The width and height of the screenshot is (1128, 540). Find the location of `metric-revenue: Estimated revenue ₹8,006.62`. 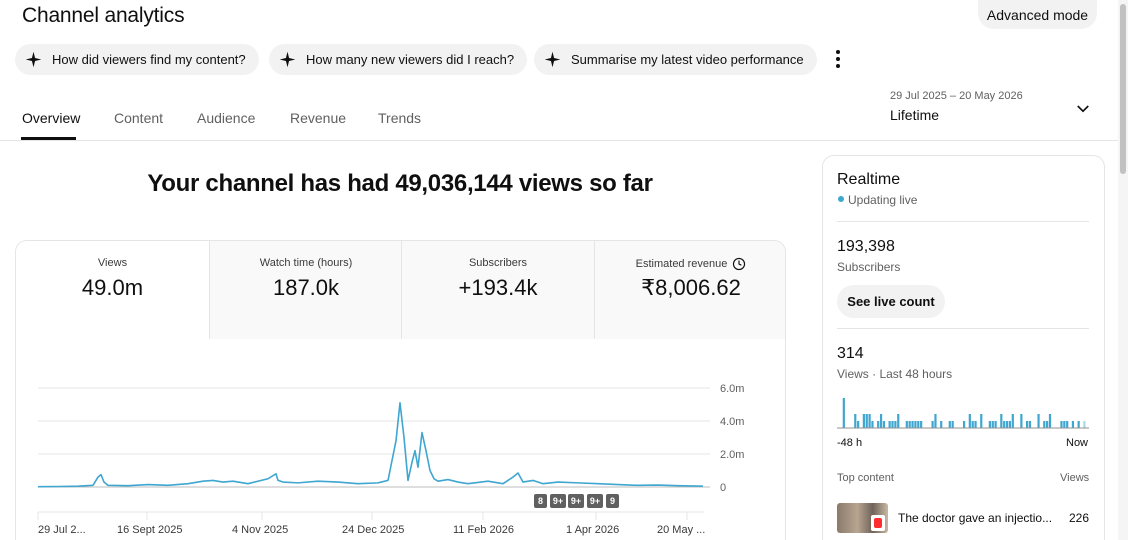

metric-revenue: Estimated revenue ₹8,006.62 is located at coordinates (689, 290).